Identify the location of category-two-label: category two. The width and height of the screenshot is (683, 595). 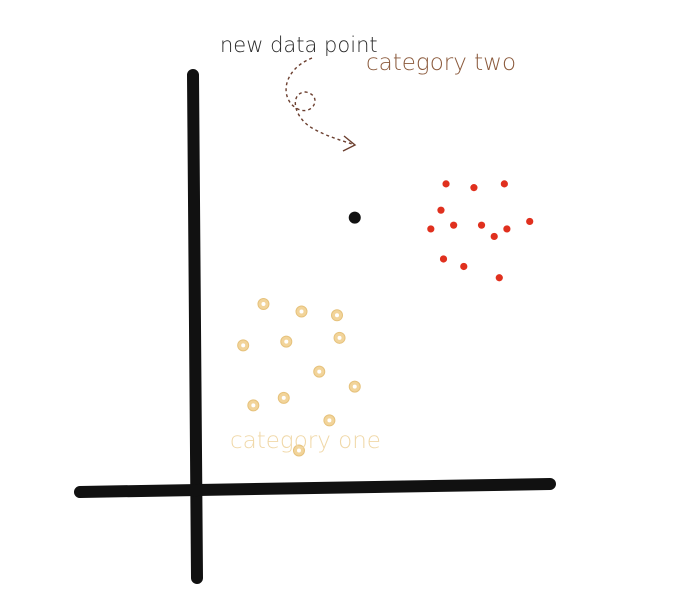
(441, 63).